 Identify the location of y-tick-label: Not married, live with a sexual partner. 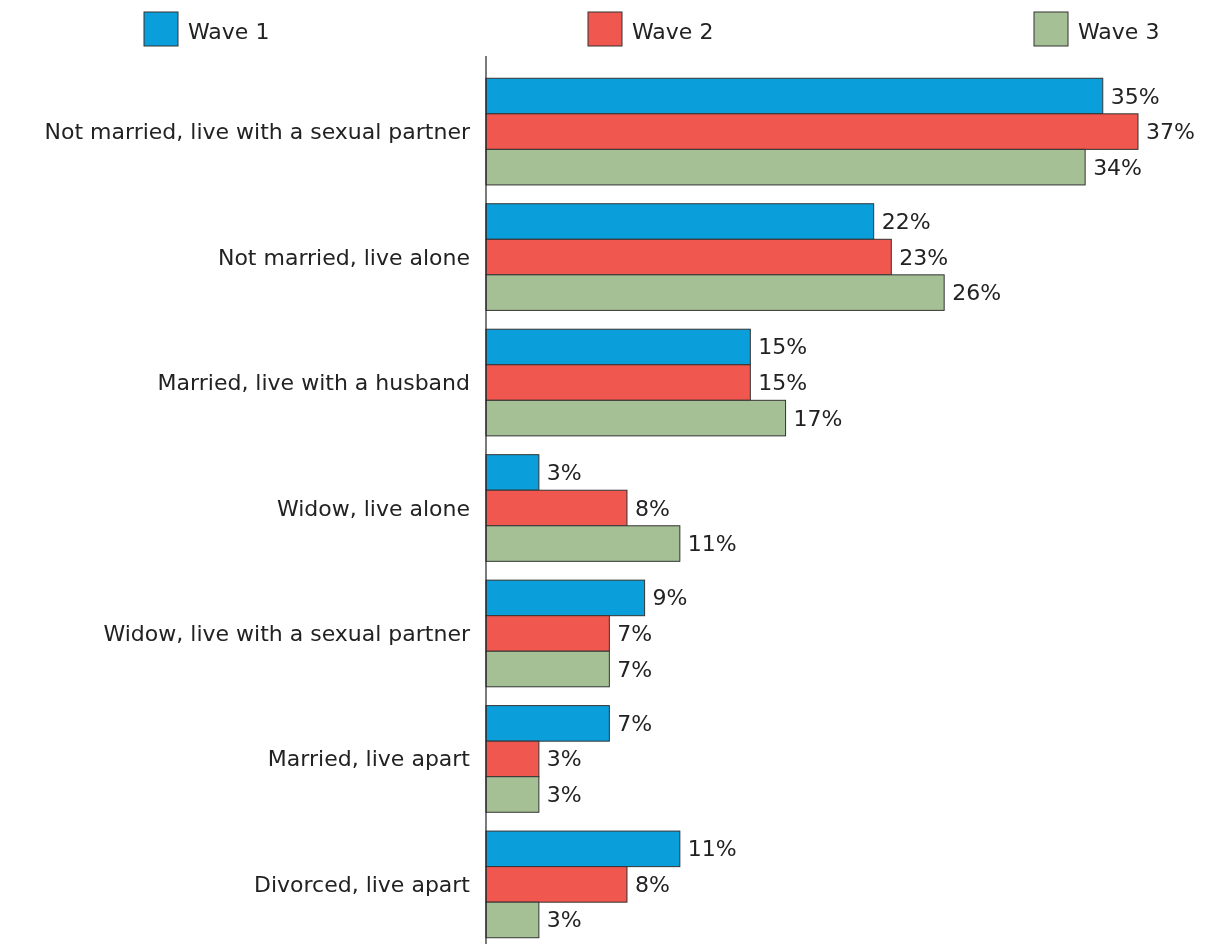
(257, 132).